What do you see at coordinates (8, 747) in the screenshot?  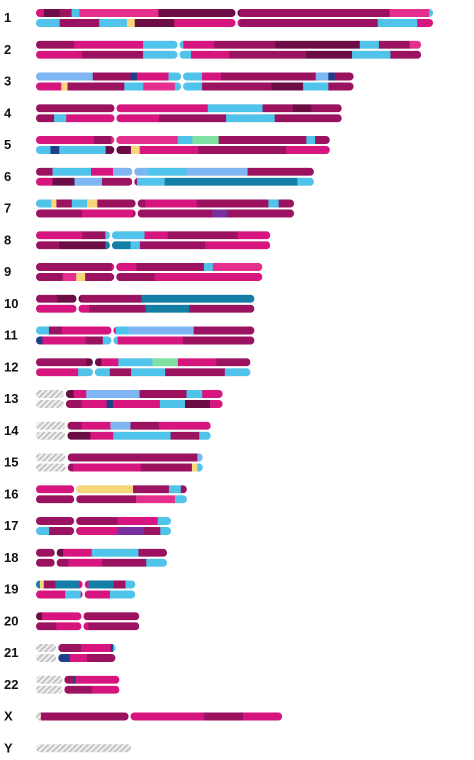 I see `chromosome-label: Y` at bounding box center [8, 747].